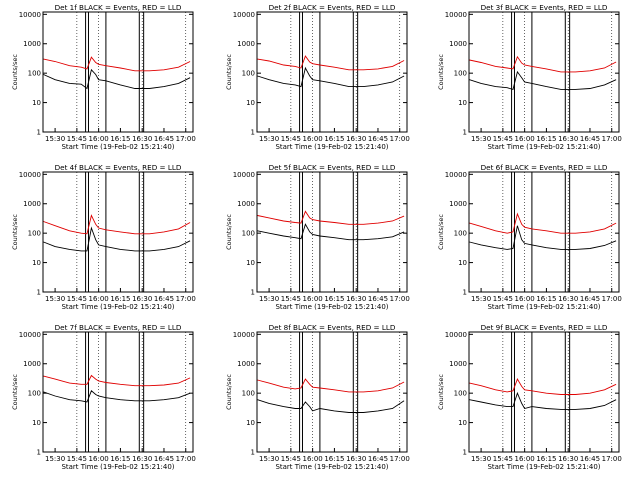 Image resolution: width=640 pixels, height=480 pixels. Describe the element at coordinates (118, 167) in the screenshot. I see `panel-title: Det 4f BLACK = Events, RED = LLD` at that location.